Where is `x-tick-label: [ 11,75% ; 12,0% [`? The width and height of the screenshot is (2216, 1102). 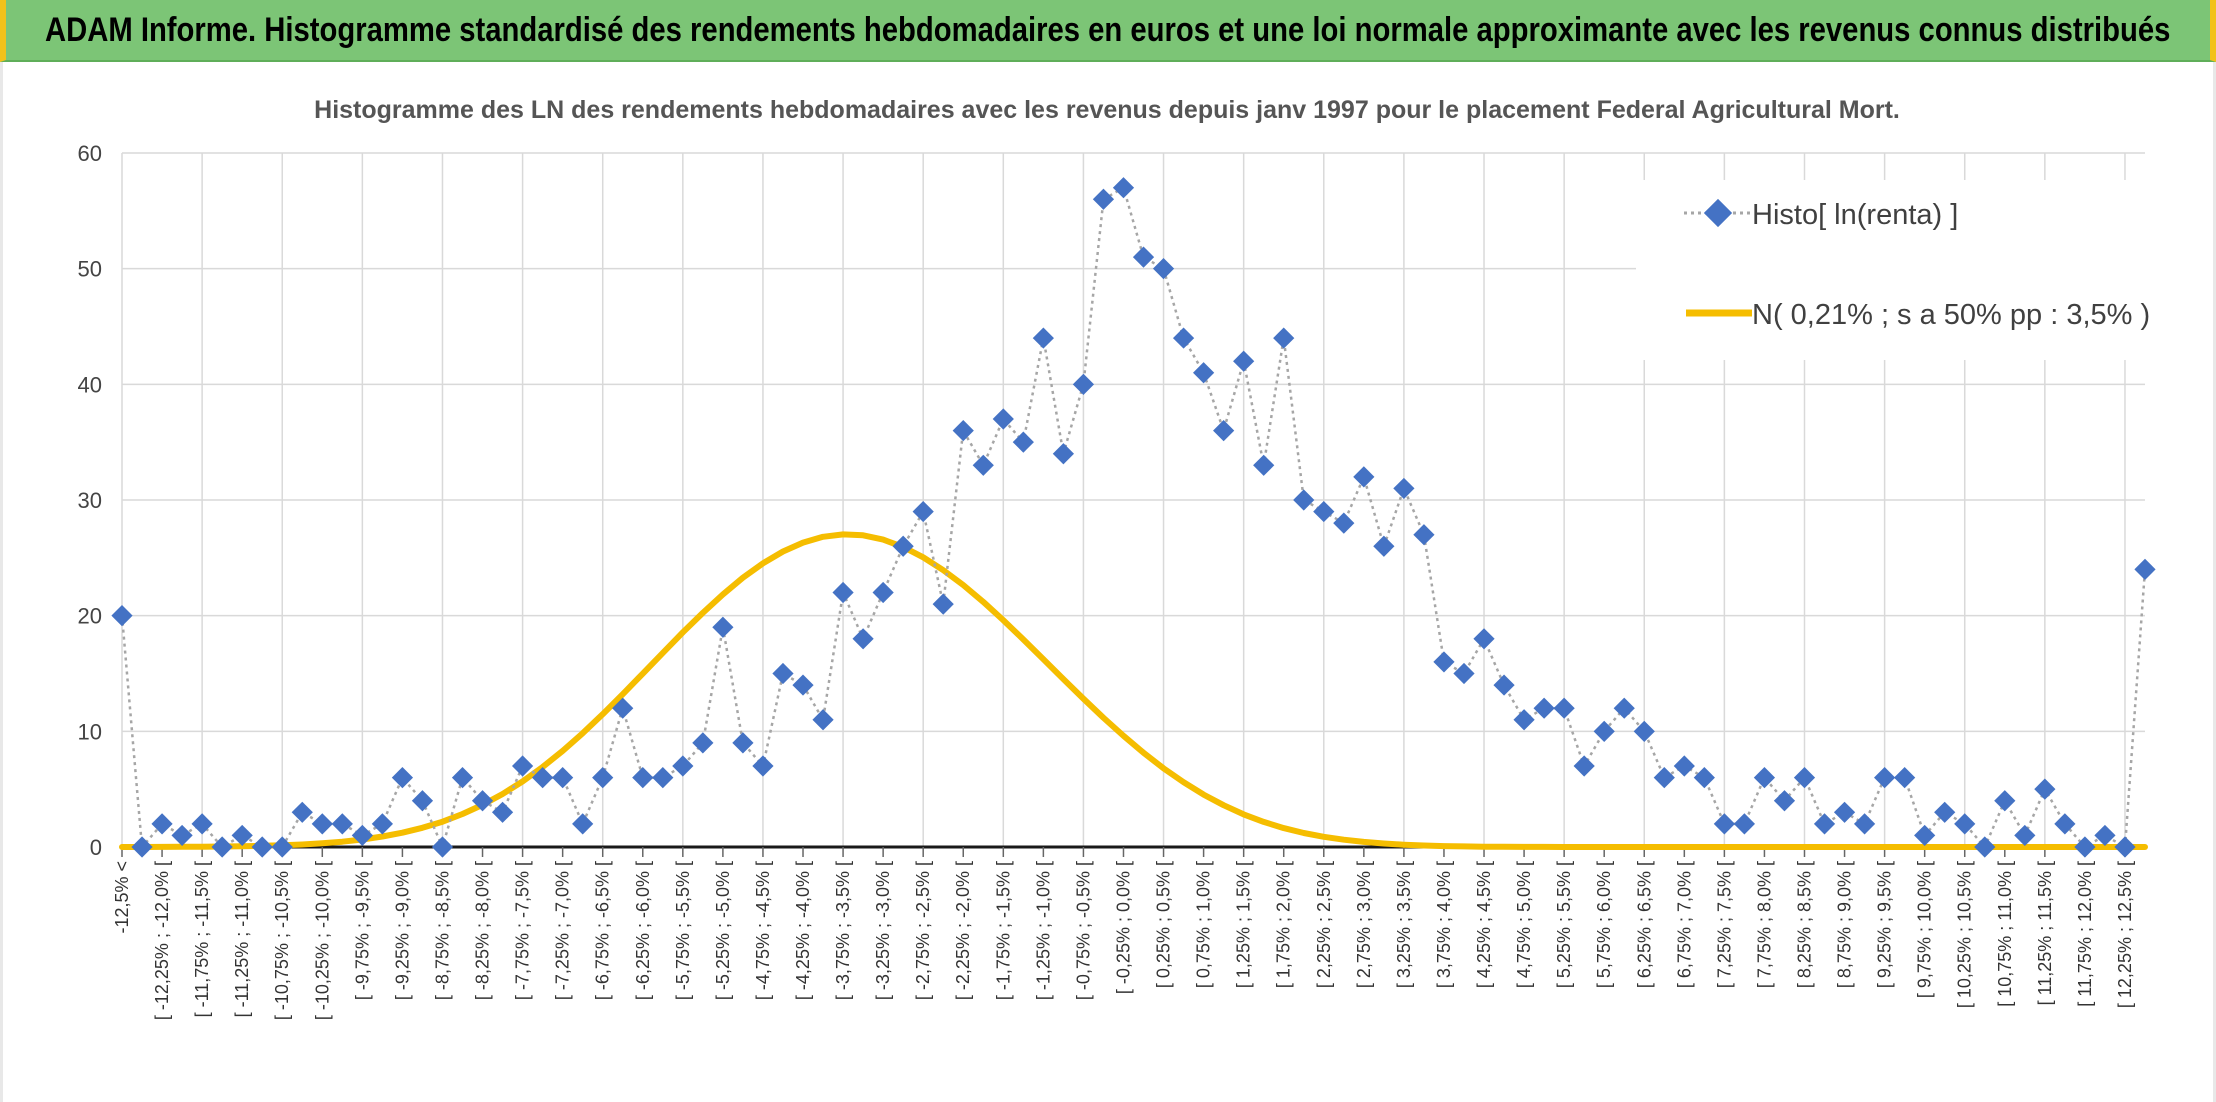 x-tick-label: [ 11,75% ; 12,0% [ is located at coordinates (2085, 934).